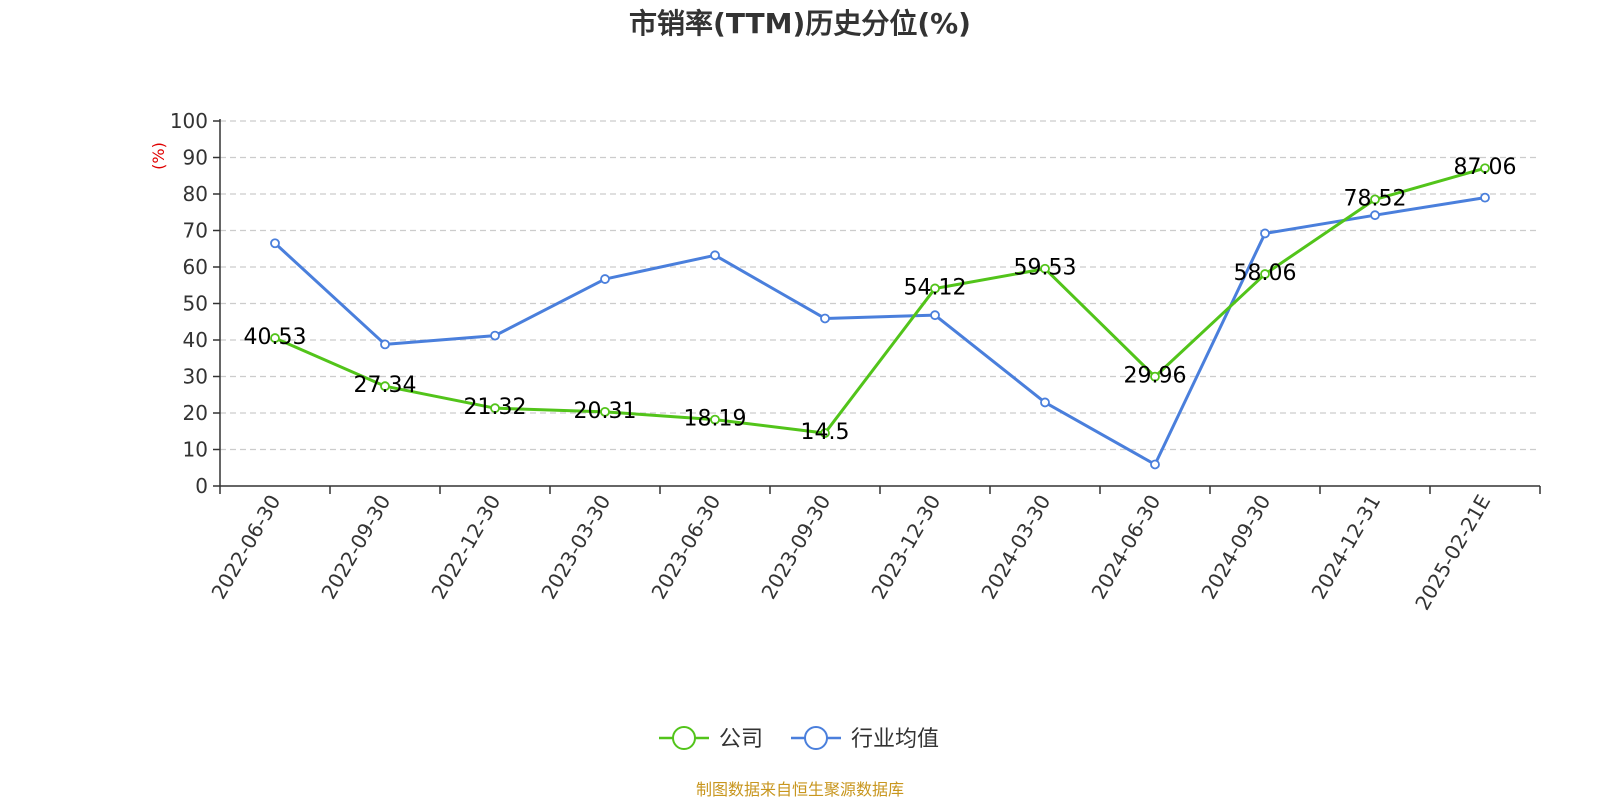 The height and width of the screenshot is (800, 1600). I want to click on x-tick-label: 2023-09-30, so click(795, 547).